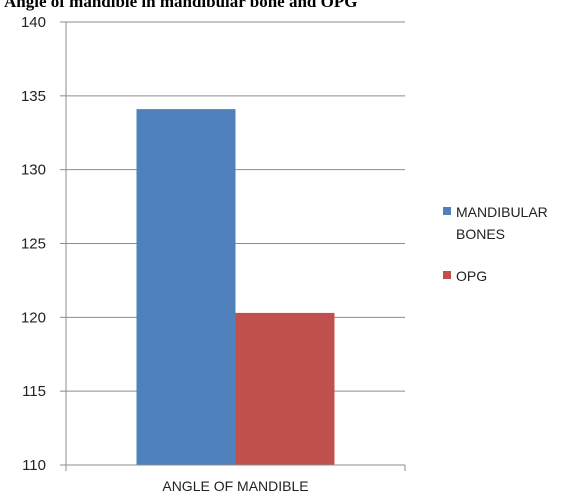 This screenshot has height=502, width=581. I want to click on y-tick-label: 120, so click(33, 317).